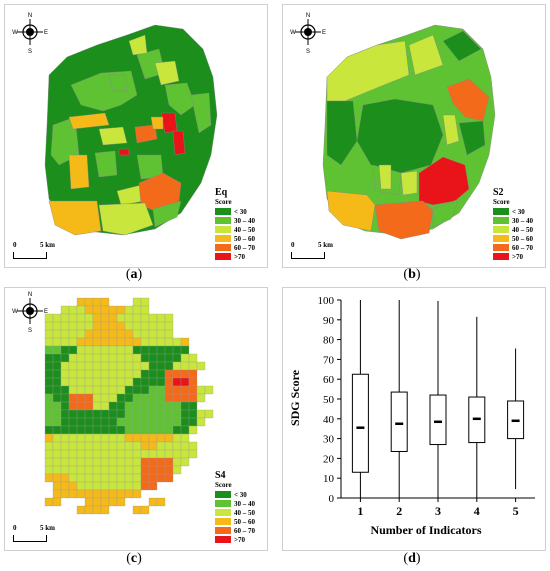 The height and width of the screenshot is (571, 550). Describe the element at coordinates (438, 420) in the screenshot. I see `box` at that location.